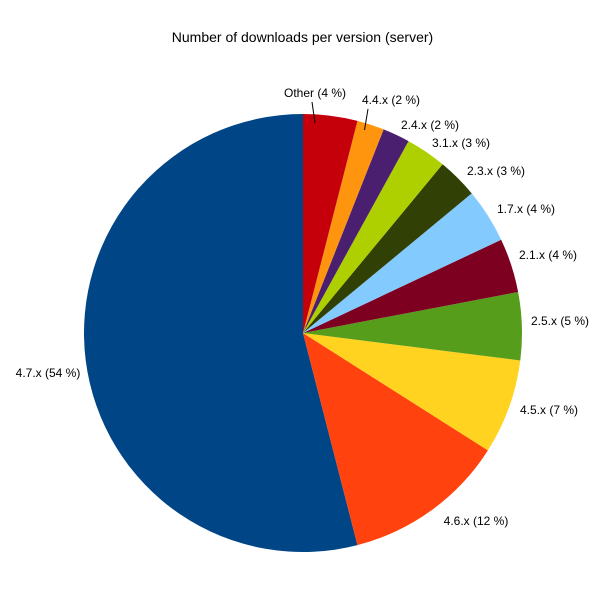 This screenshot has width=605, height=605. Describe the element at coordinates (548, 255) in the screenshot. I see `slice-label-2-1-x: 2.1.x (4 %)` at that location.